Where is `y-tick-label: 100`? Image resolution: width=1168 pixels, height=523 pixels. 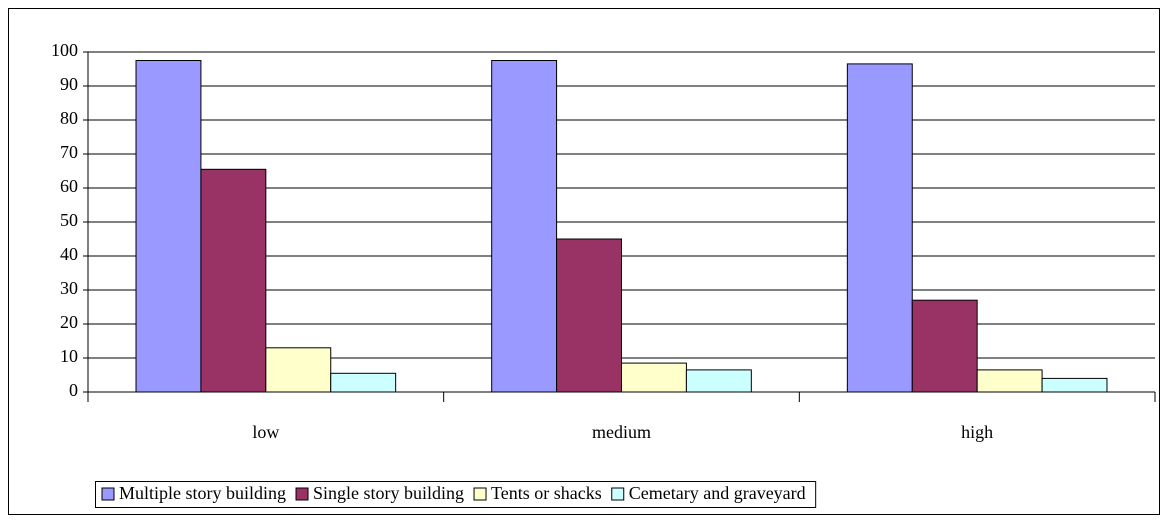 y-tick-label: 100 is located at coordinates (64, 50).